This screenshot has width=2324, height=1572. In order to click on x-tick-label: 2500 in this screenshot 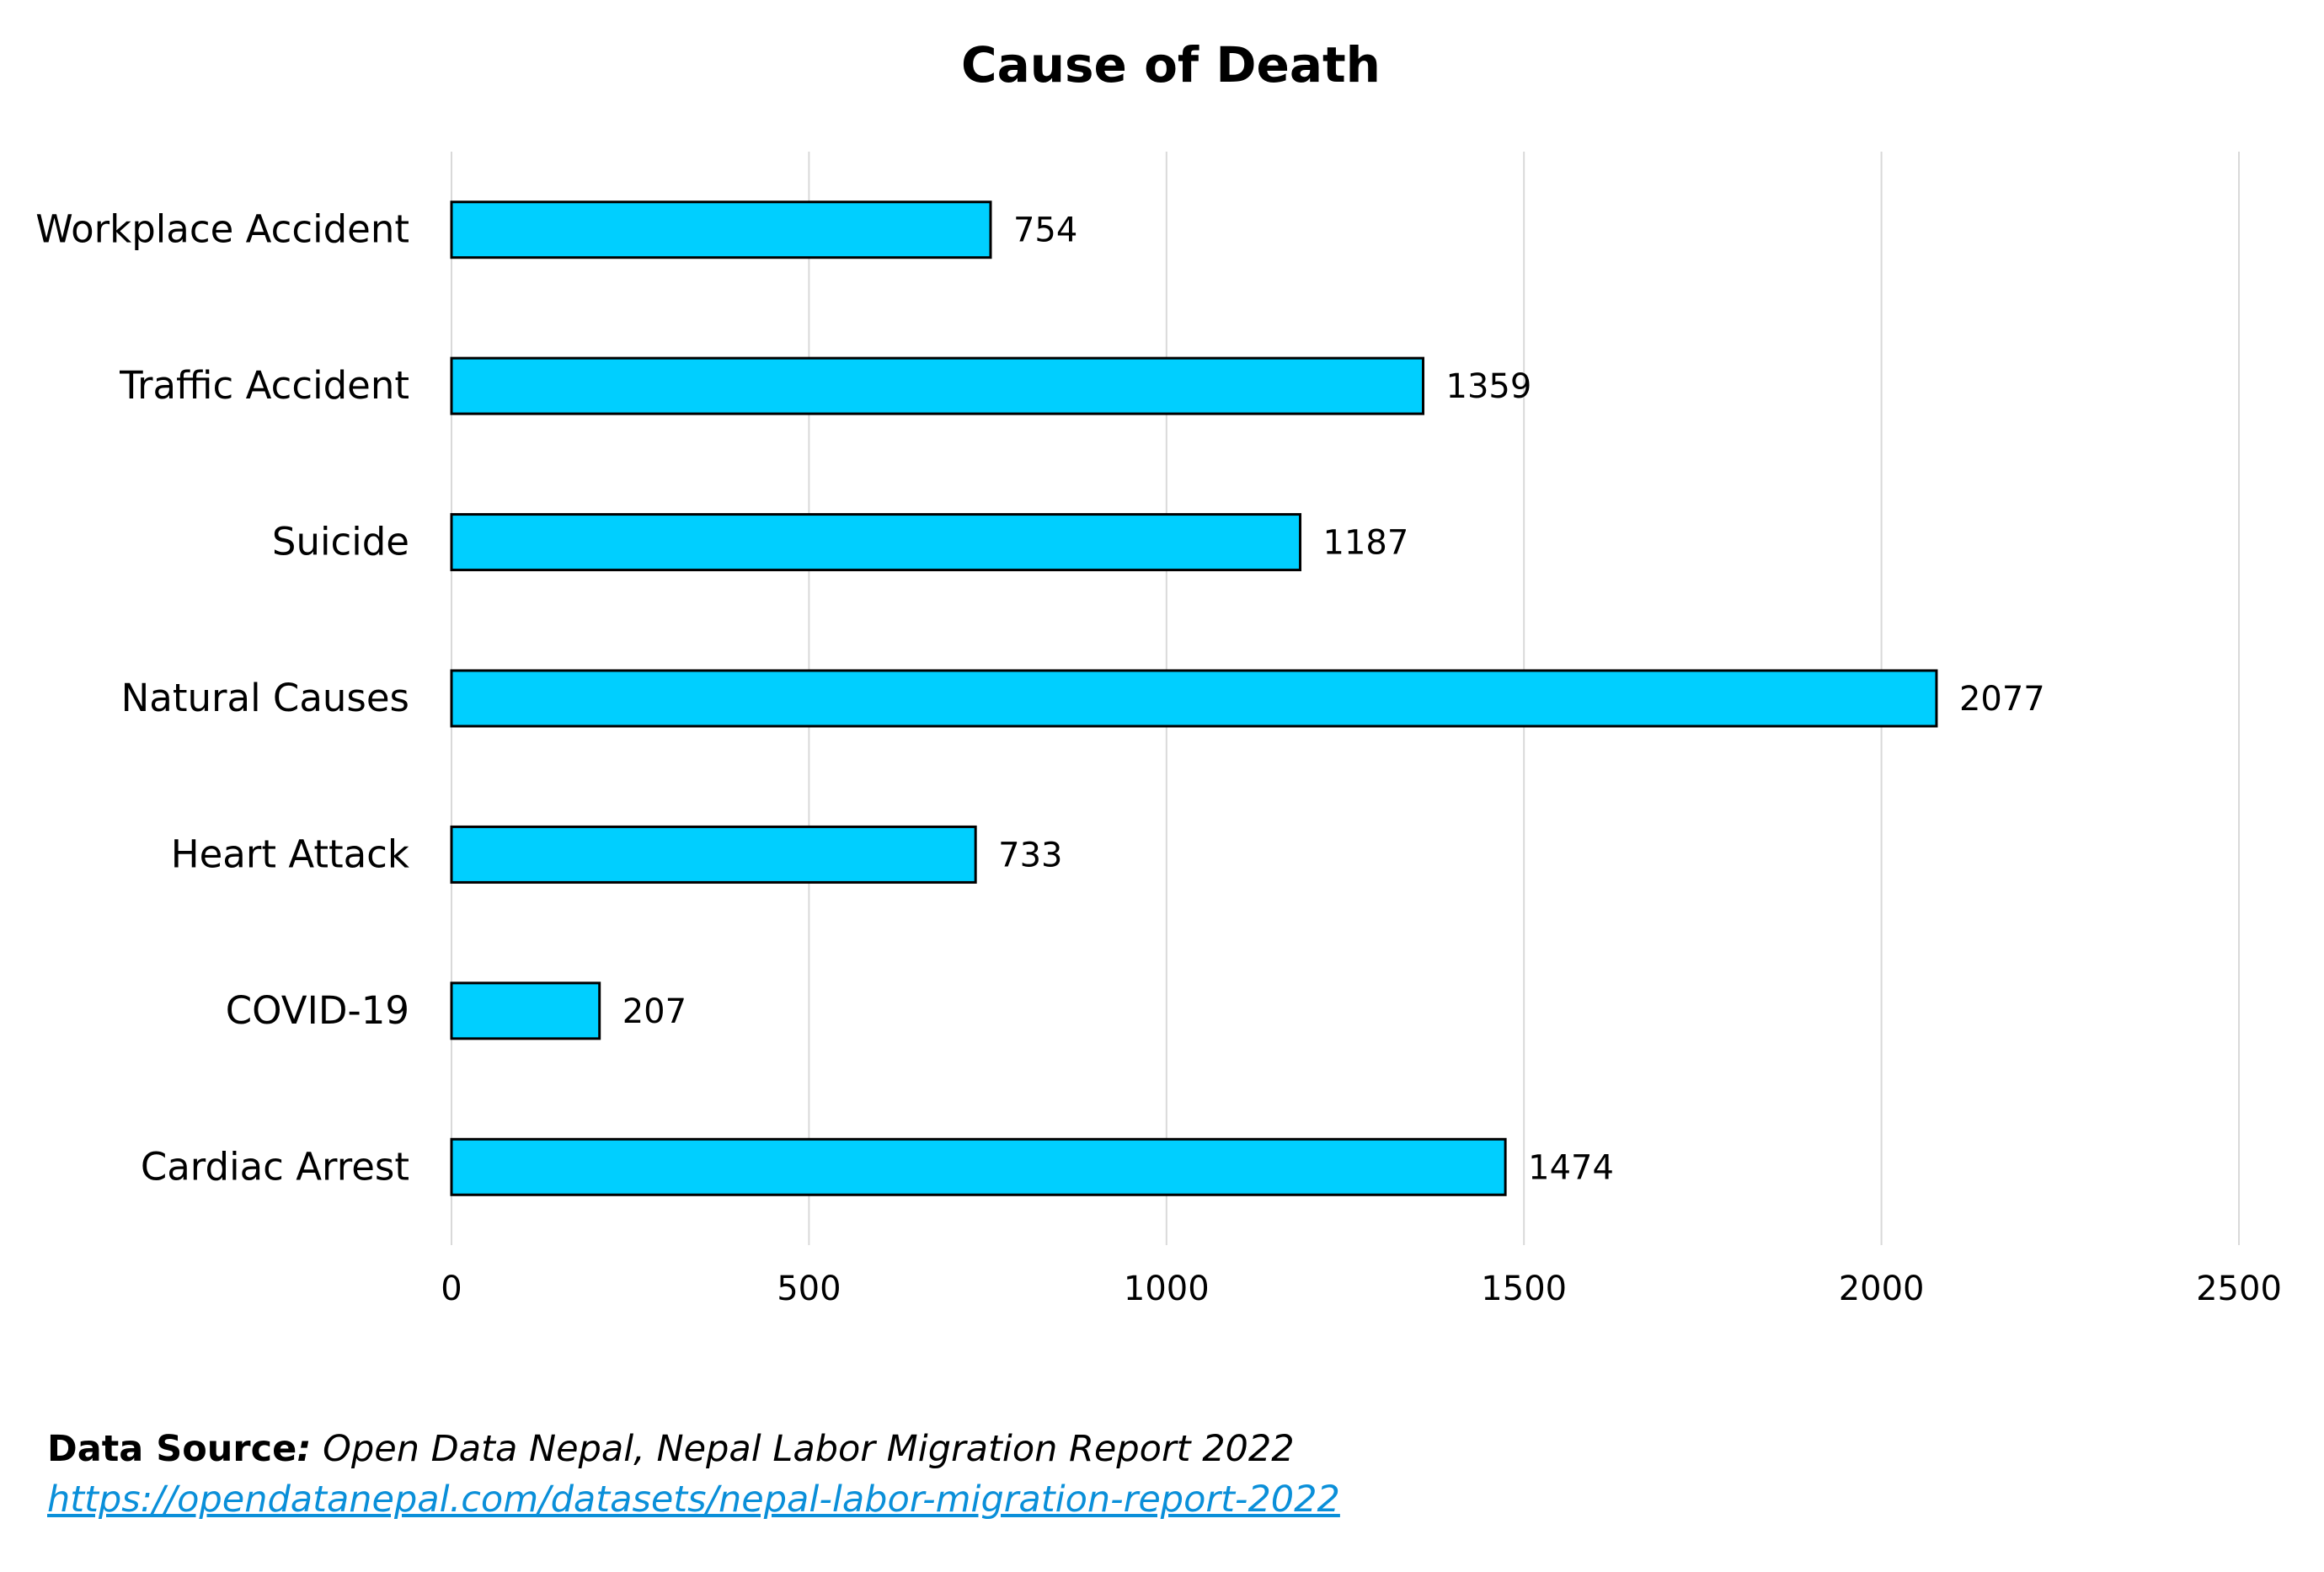, I will do `click(2239, 1289)`.